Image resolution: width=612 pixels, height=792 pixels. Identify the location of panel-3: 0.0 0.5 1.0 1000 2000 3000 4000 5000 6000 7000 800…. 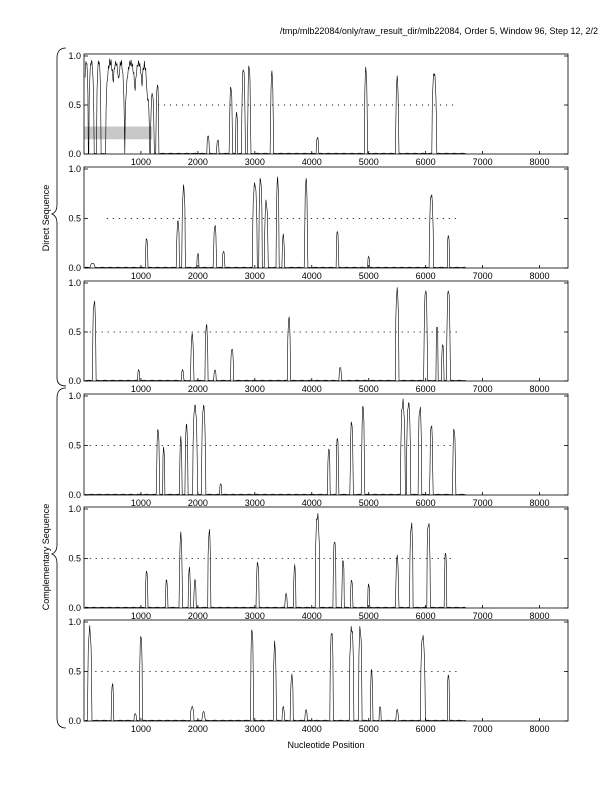
(318, 336).